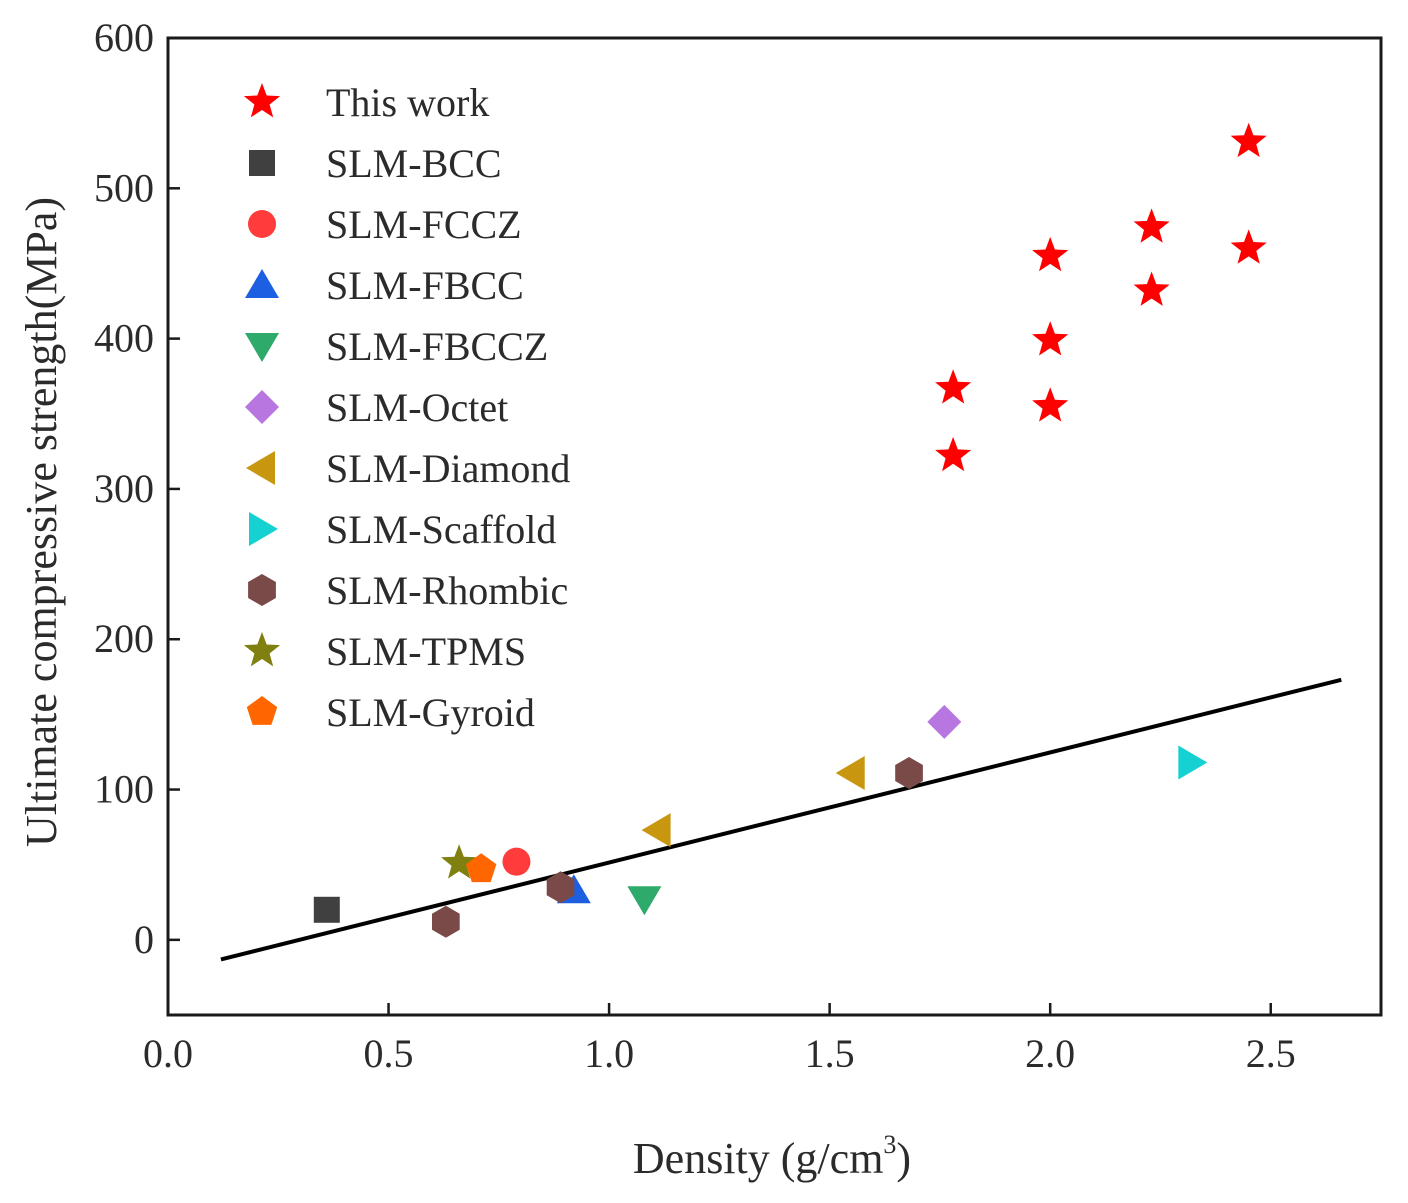 This screenshot has width=1408, height=1203. I want to click on y-tick-label: 300, so click(124, 488).